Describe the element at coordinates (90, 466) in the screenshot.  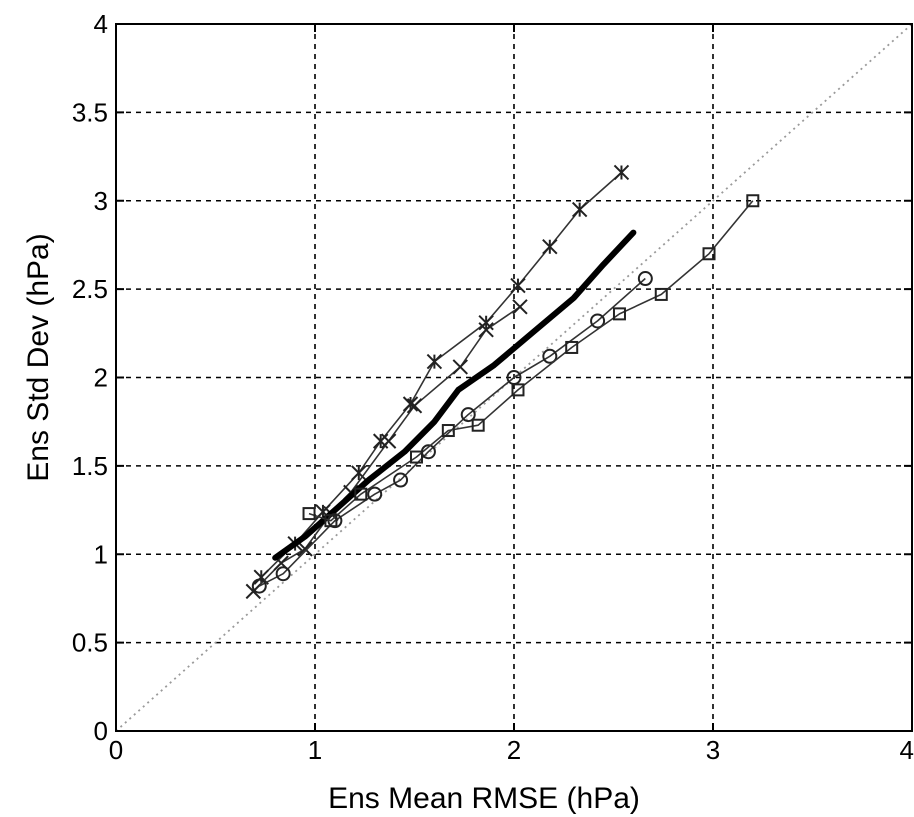
I see `y-tick-label-3: 1.5` at that location.